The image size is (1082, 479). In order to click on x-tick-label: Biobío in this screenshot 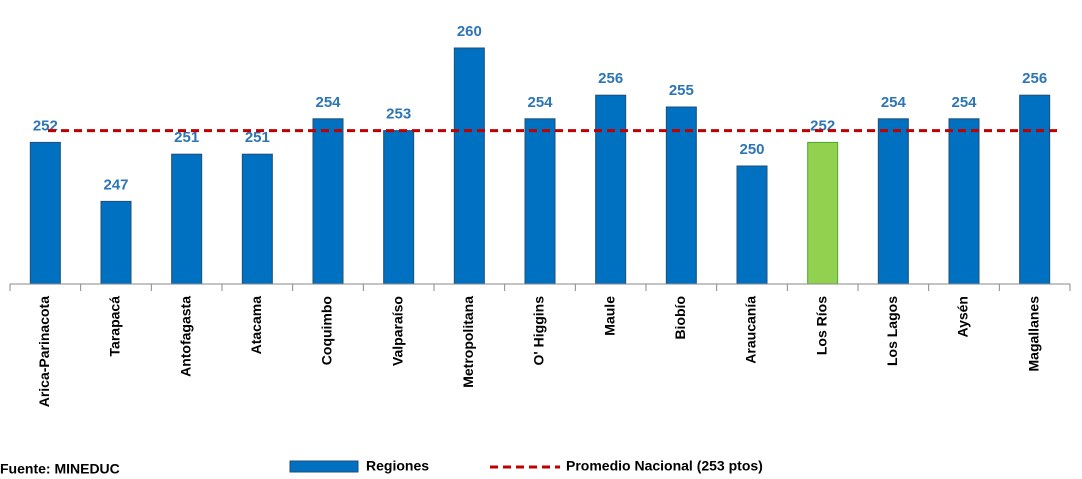, I will do `click(680, 318)`.